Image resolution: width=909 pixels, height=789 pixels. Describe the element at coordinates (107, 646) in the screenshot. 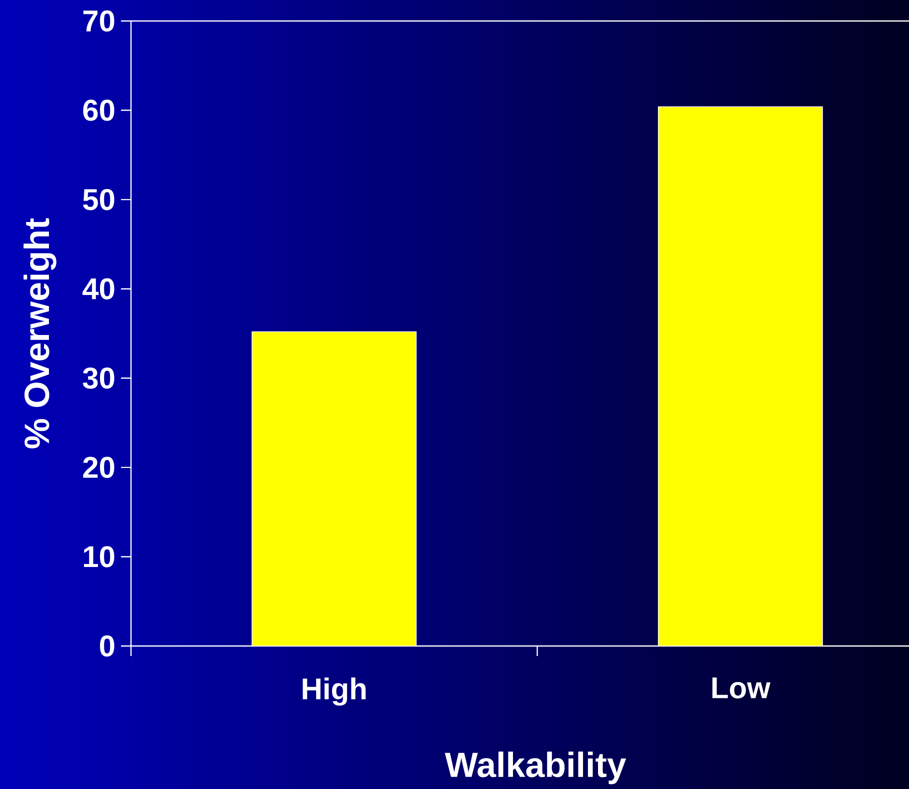

I see `y-tick-label: 0` at that location.